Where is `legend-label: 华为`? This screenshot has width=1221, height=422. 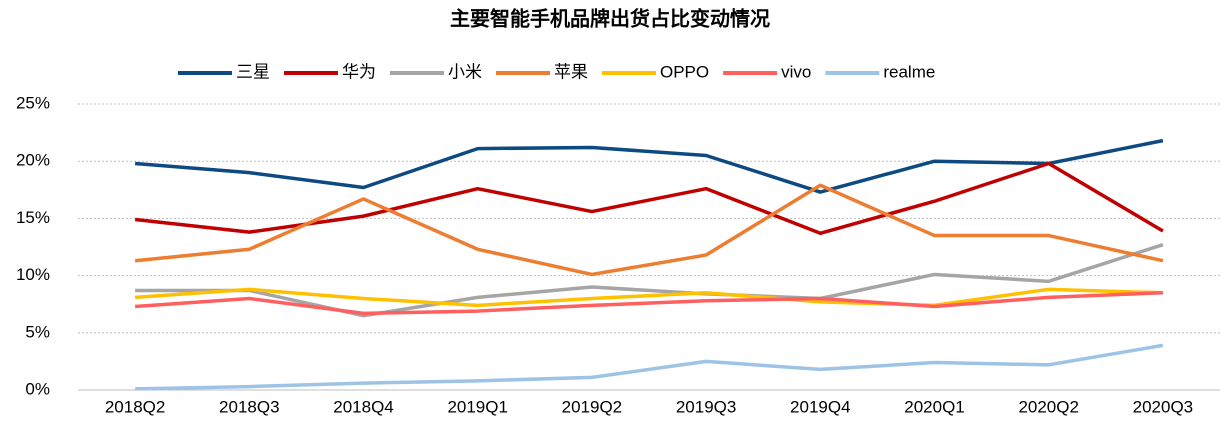 legend-label: 华为 is located at coordinates (359, 71).